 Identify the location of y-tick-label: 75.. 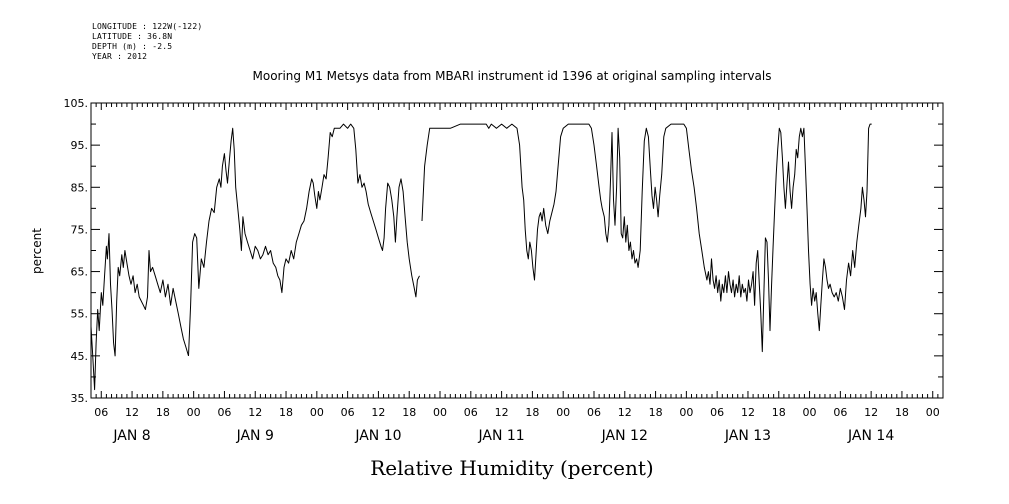
(80, 229).